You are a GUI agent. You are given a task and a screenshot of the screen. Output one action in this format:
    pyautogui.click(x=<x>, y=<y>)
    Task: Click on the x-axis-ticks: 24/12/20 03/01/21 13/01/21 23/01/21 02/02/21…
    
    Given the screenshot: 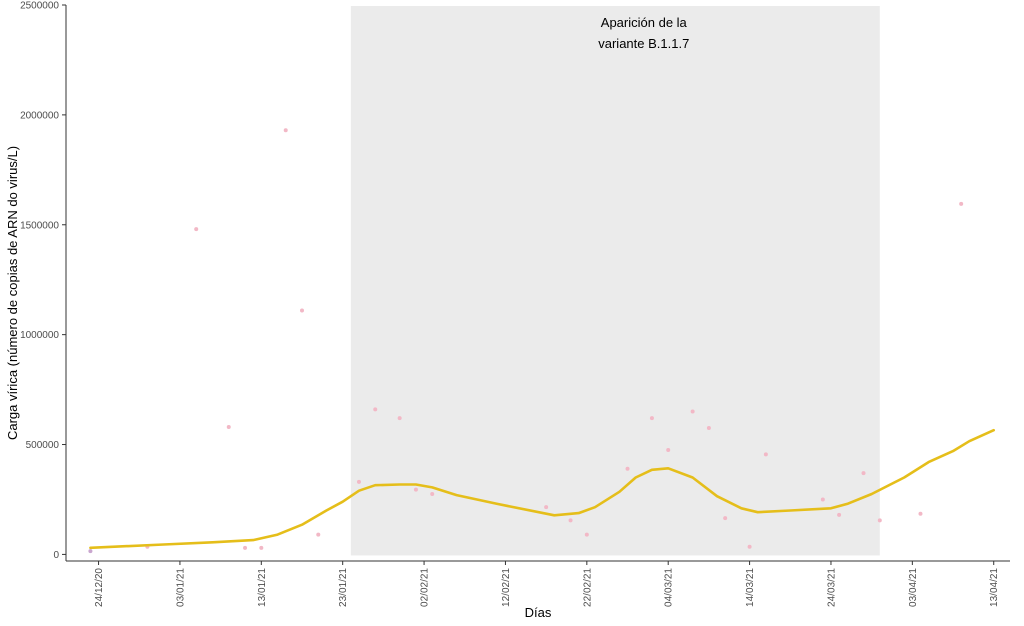 What is the action you would take?
    pyautogui.click(x=547, y=584)
    